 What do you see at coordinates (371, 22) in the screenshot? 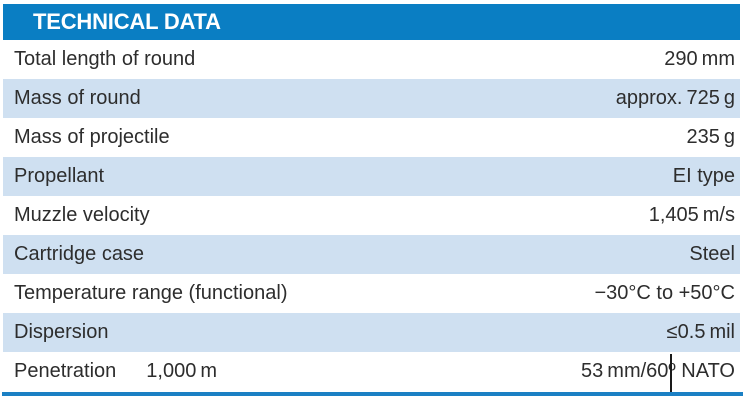
I see `table-title-bar: TECHNICAL DATA` at bounding box center [371, 22].